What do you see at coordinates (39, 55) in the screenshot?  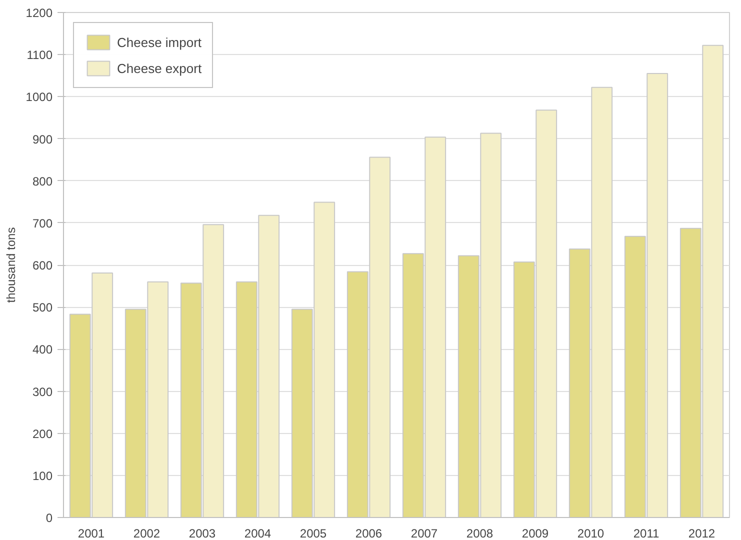 I see `y-tick-label: 1100` at bounding box center [39, 55].